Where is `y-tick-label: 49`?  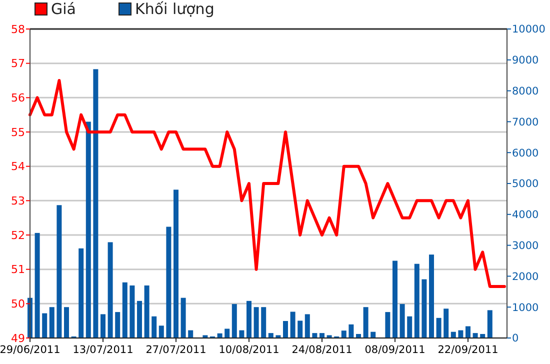
y-tick-label: 49 is located at coordinates (18, 338).